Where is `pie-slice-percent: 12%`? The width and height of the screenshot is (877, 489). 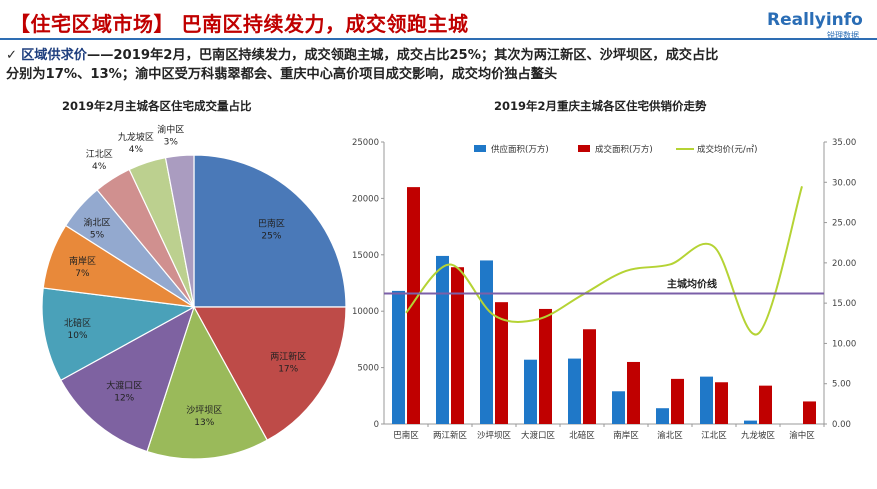 pie-slice-percent: 12% is located at coordinates (124, 398).